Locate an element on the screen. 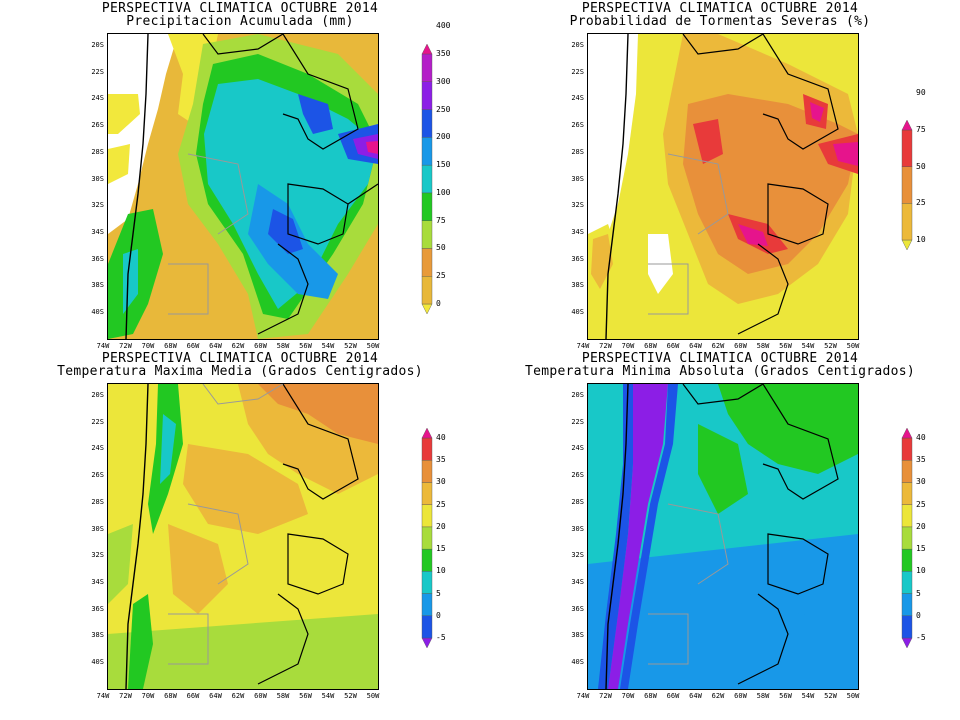 This screenshot has height=720, width=960. map-precipitation is located at coordinates (243, 186).